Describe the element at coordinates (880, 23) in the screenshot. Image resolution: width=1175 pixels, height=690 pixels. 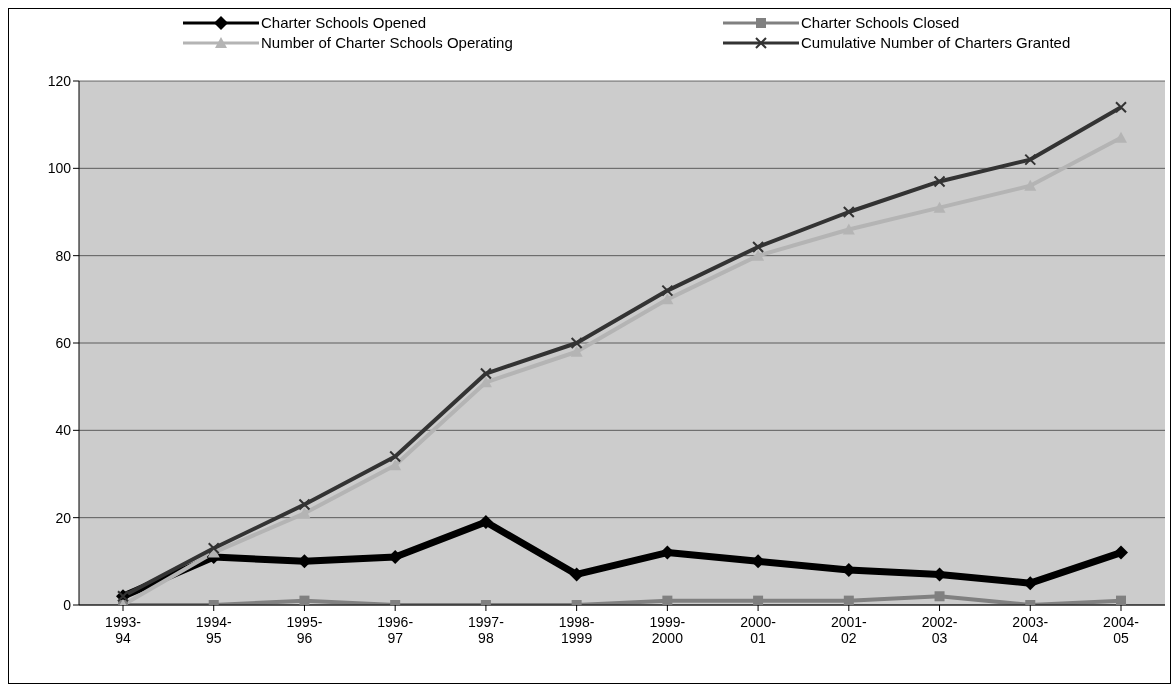
I see `legend-label: Charter Schools Closed` at that location.